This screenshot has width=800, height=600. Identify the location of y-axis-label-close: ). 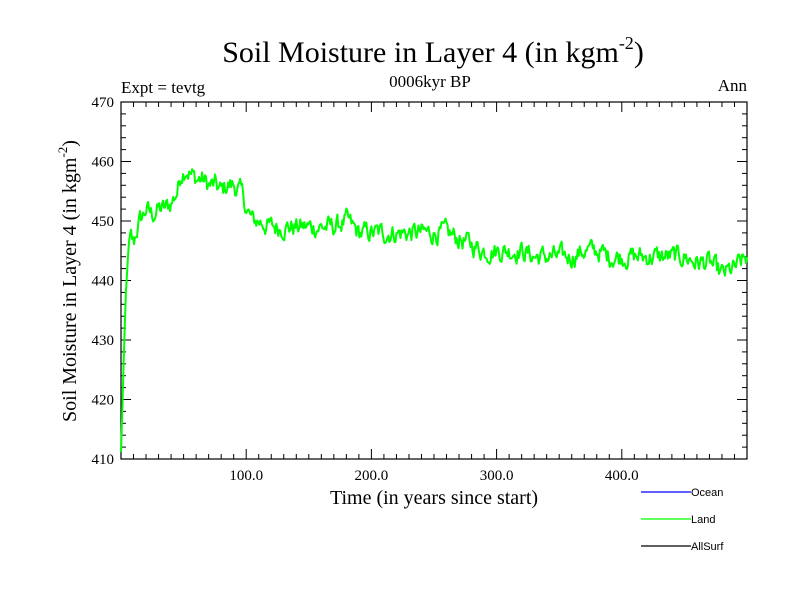
(70, 143).